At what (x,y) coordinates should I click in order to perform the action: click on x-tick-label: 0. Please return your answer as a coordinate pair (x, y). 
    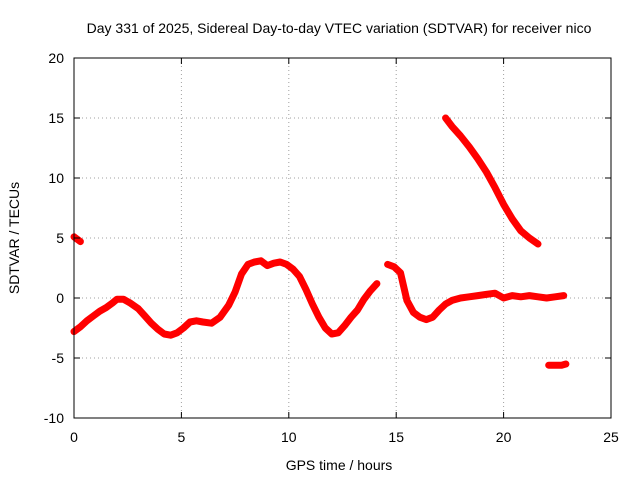
    Looking at the image, I should click on (74, 437).